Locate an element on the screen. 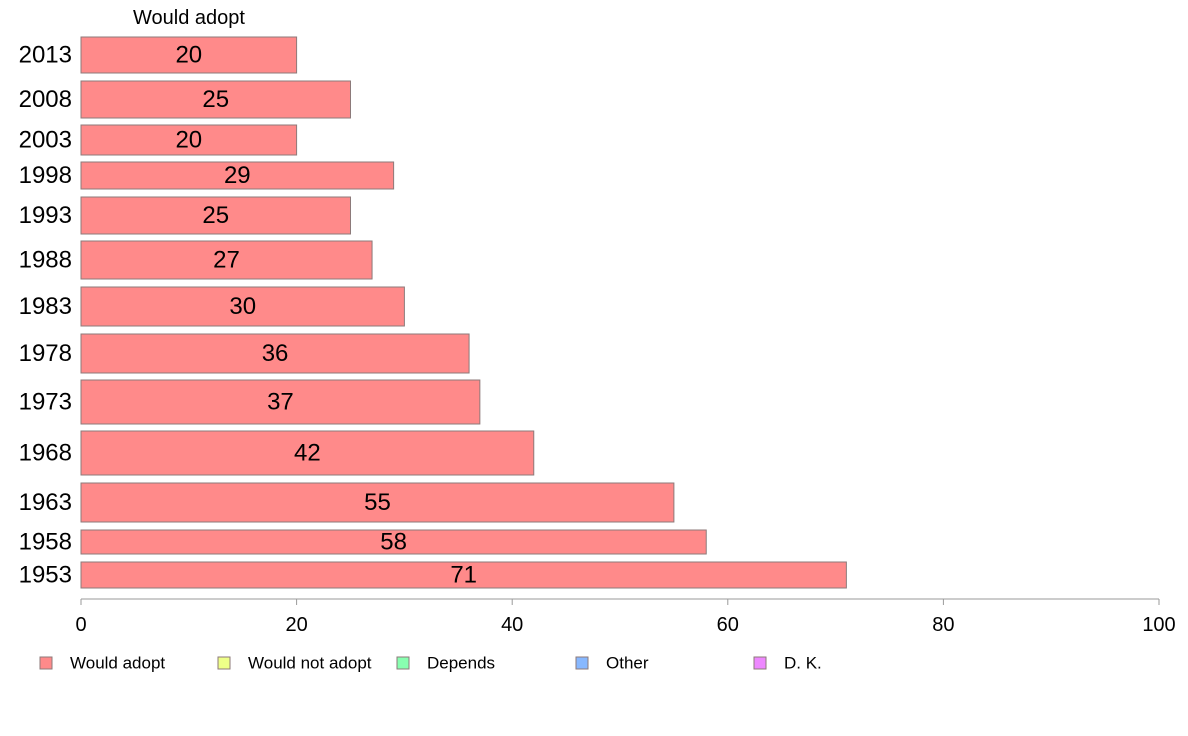  bar-value-label: 55 is located at coordinates (377, 502).